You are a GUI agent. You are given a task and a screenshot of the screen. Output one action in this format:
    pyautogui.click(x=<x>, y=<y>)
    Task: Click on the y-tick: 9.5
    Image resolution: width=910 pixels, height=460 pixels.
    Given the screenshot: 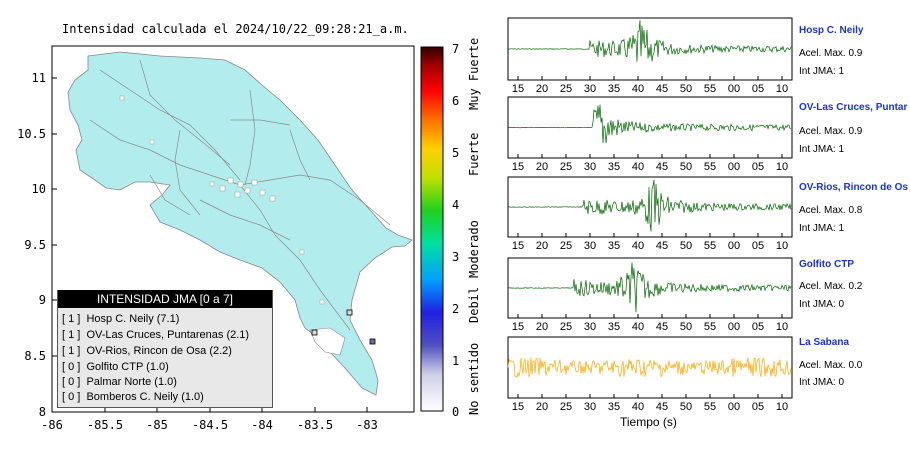 What is the action you would take?
    pyautogui.click(x=35, y=245)
    